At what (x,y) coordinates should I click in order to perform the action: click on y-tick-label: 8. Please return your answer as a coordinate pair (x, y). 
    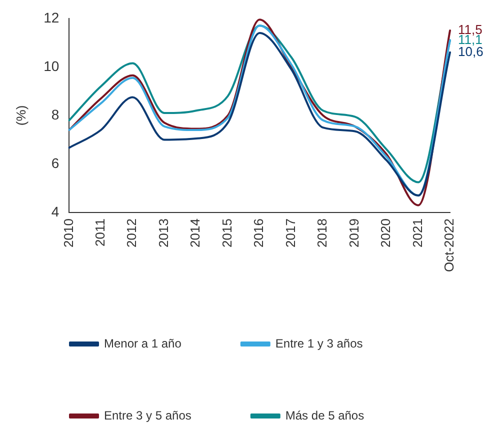
    Looking at the image, I should click on (55, 114).